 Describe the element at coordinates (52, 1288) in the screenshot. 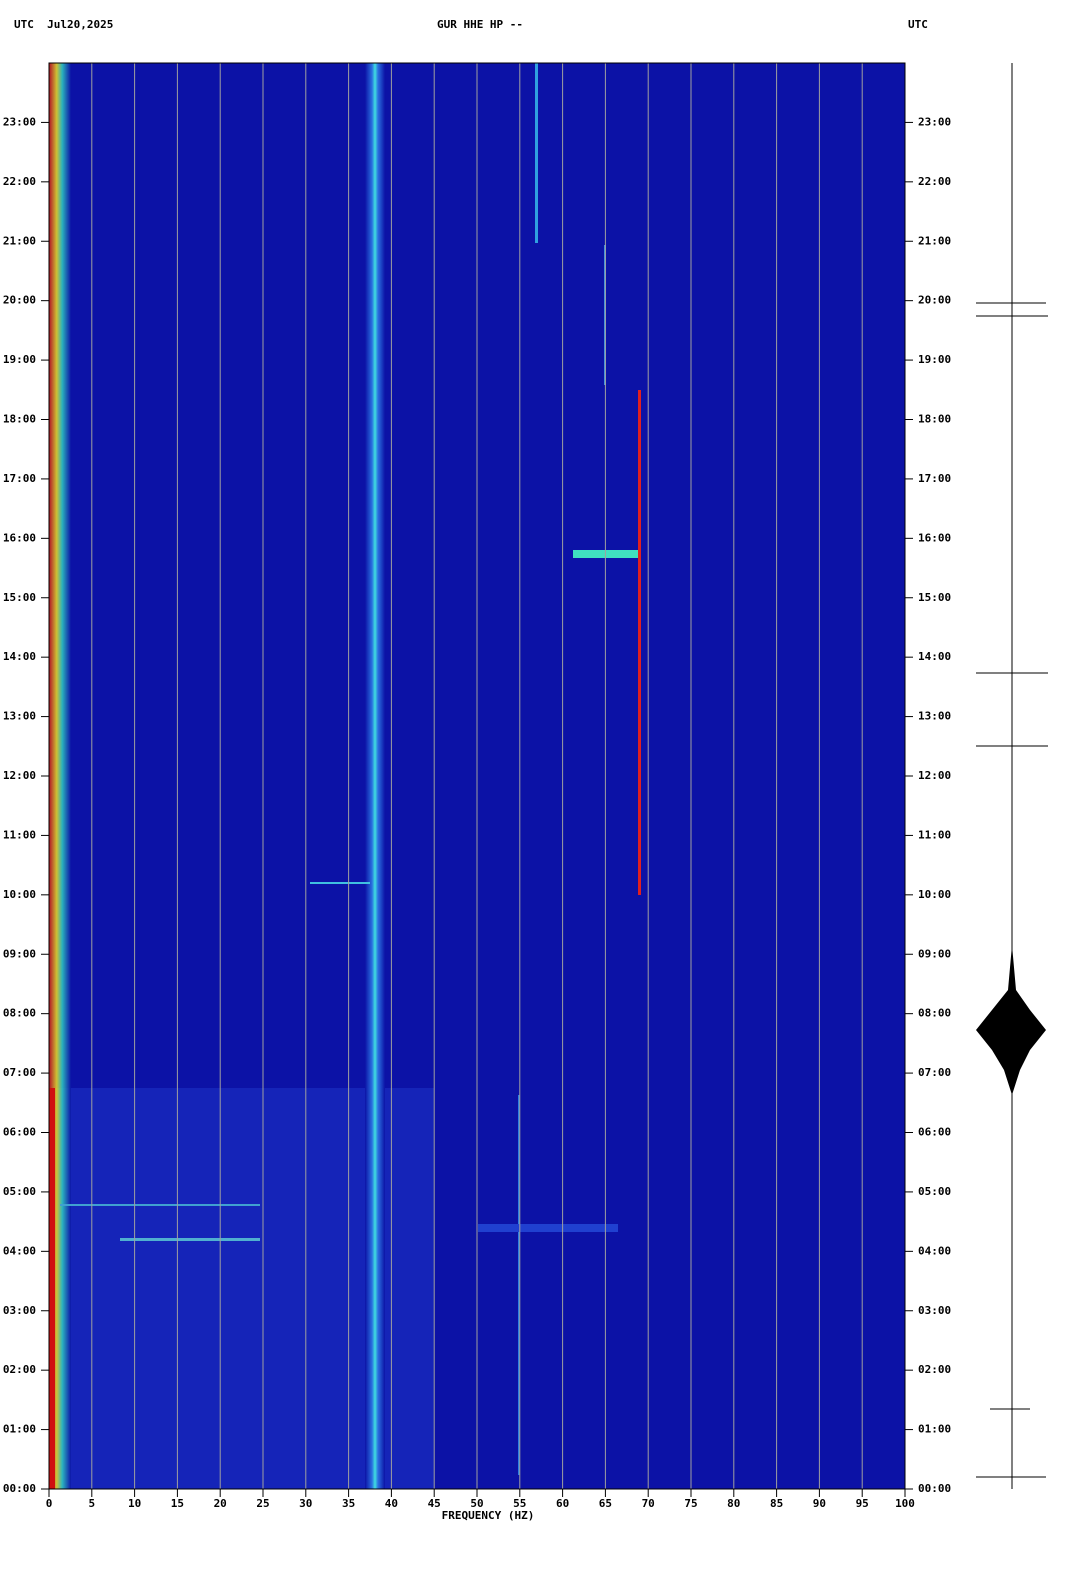

I see `low-freq-peak` at that location.